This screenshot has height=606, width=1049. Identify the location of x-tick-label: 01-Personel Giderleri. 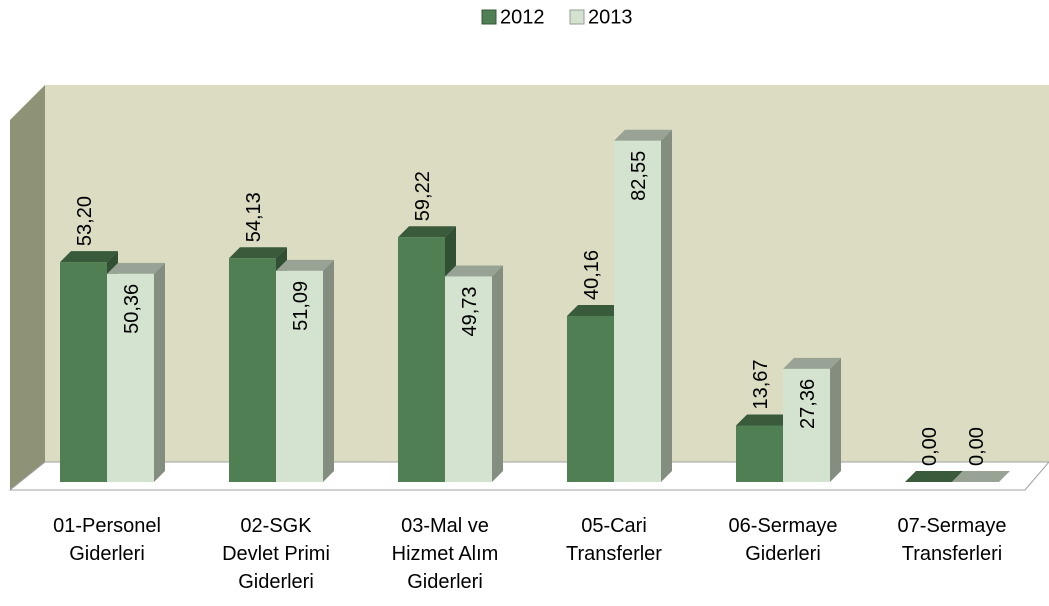
(107, 540).